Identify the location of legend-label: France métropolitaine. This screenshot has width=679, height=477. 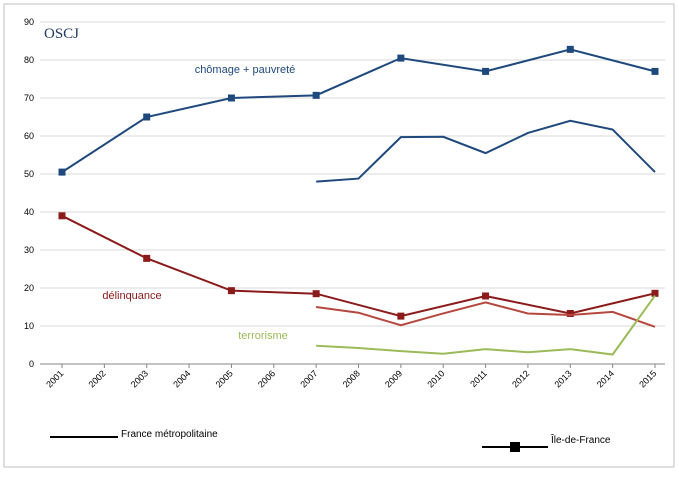
(169, 434).